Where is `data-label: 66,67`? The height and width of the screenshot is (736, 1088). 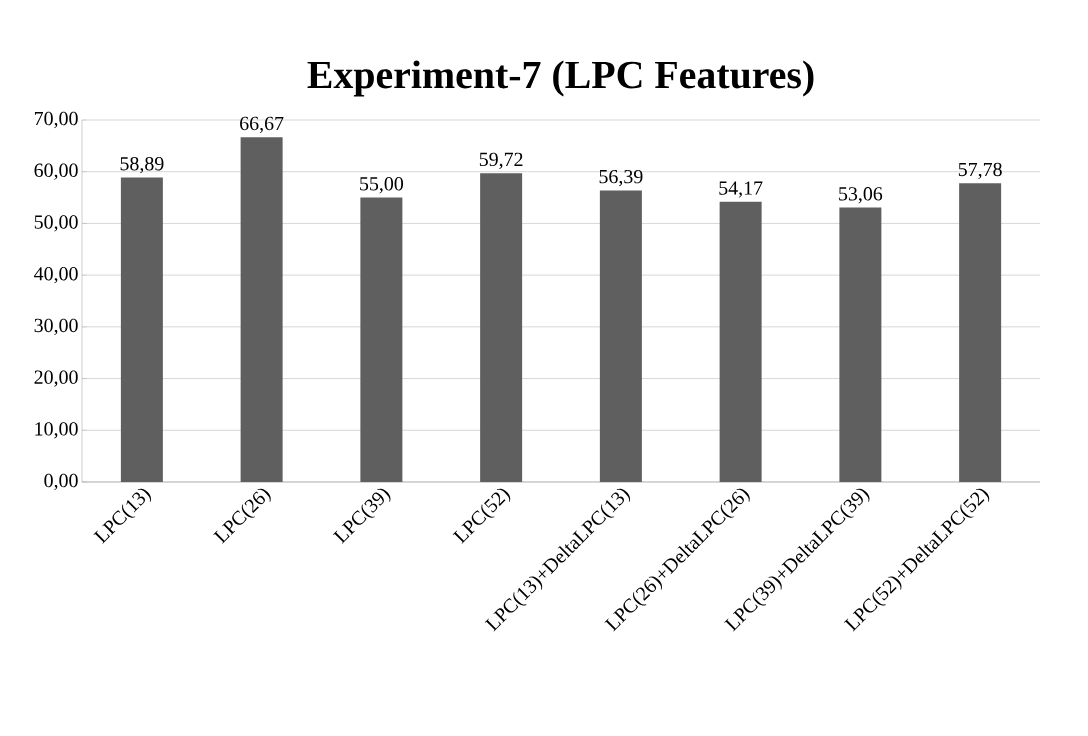
data-label: 66,67 is located at coordinates (262, 125).